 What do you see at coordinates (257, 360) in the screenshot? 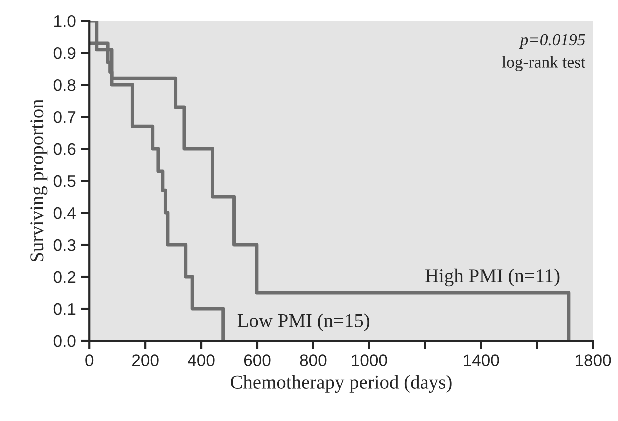
I see `x-tick-label: 600` at bounding box center [257, 360].